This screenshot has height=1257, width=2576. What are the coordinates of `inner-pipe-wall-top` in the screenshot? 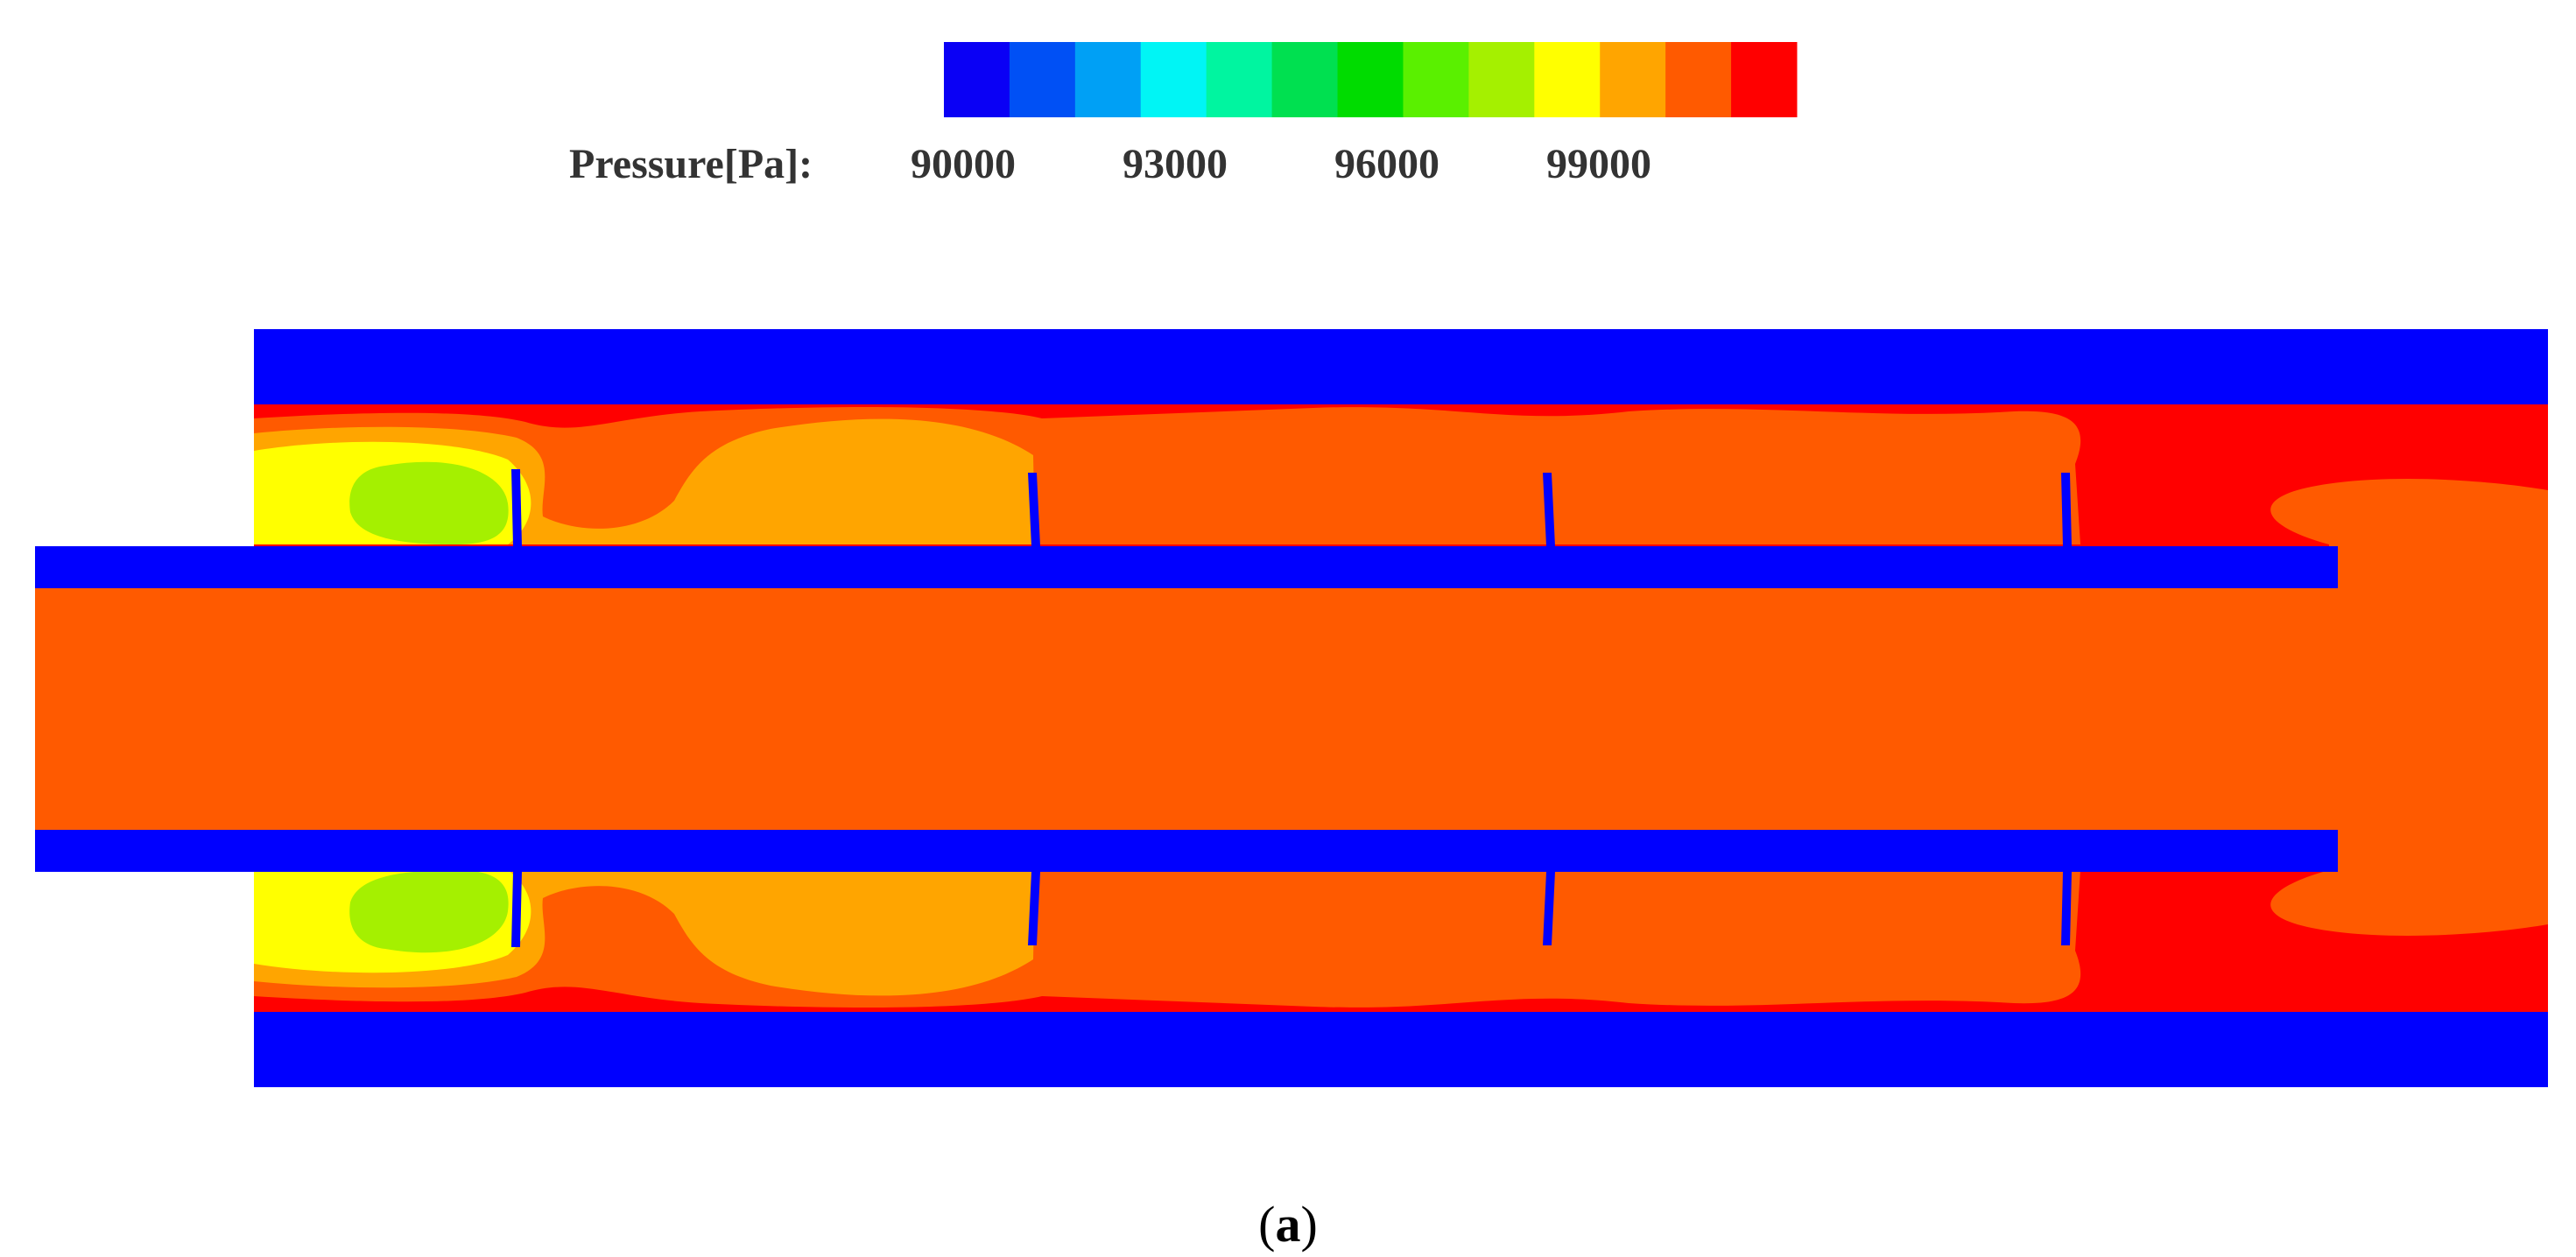 It's located at (1186, 567).